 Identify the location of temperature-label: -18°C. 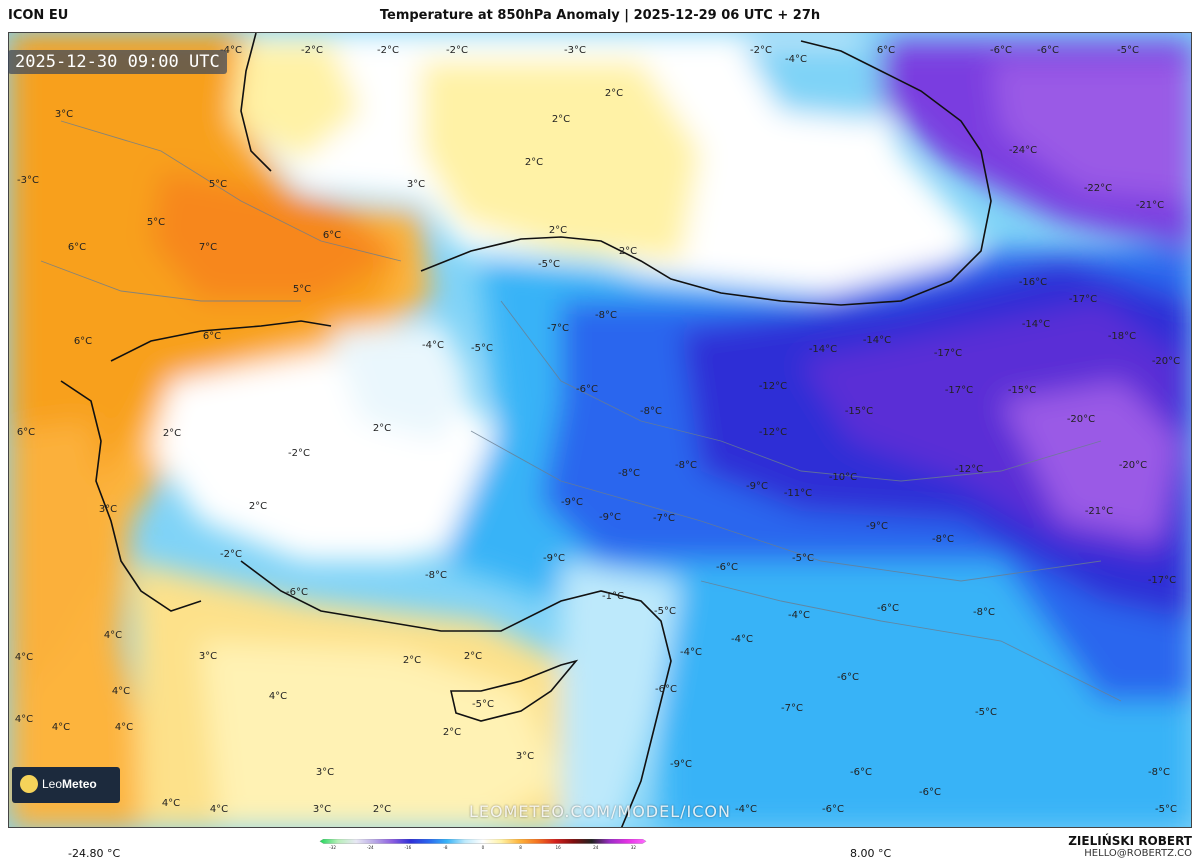
(1122, 336).